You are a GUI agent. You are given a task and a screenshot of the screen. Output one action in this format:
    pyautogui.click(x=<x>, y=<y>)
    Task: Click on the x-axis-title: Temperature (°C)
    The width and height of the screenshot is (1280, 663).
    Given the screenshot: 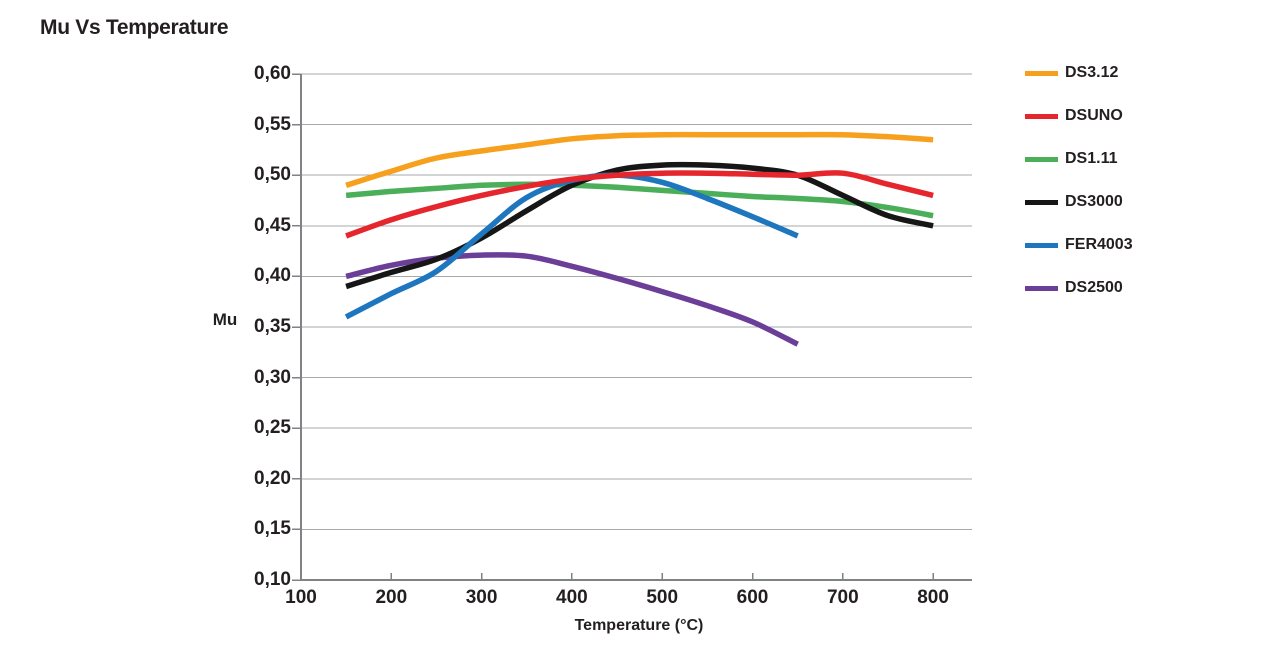 What is the action you would take?
    pyautogui.click(x=639, y=625)
    